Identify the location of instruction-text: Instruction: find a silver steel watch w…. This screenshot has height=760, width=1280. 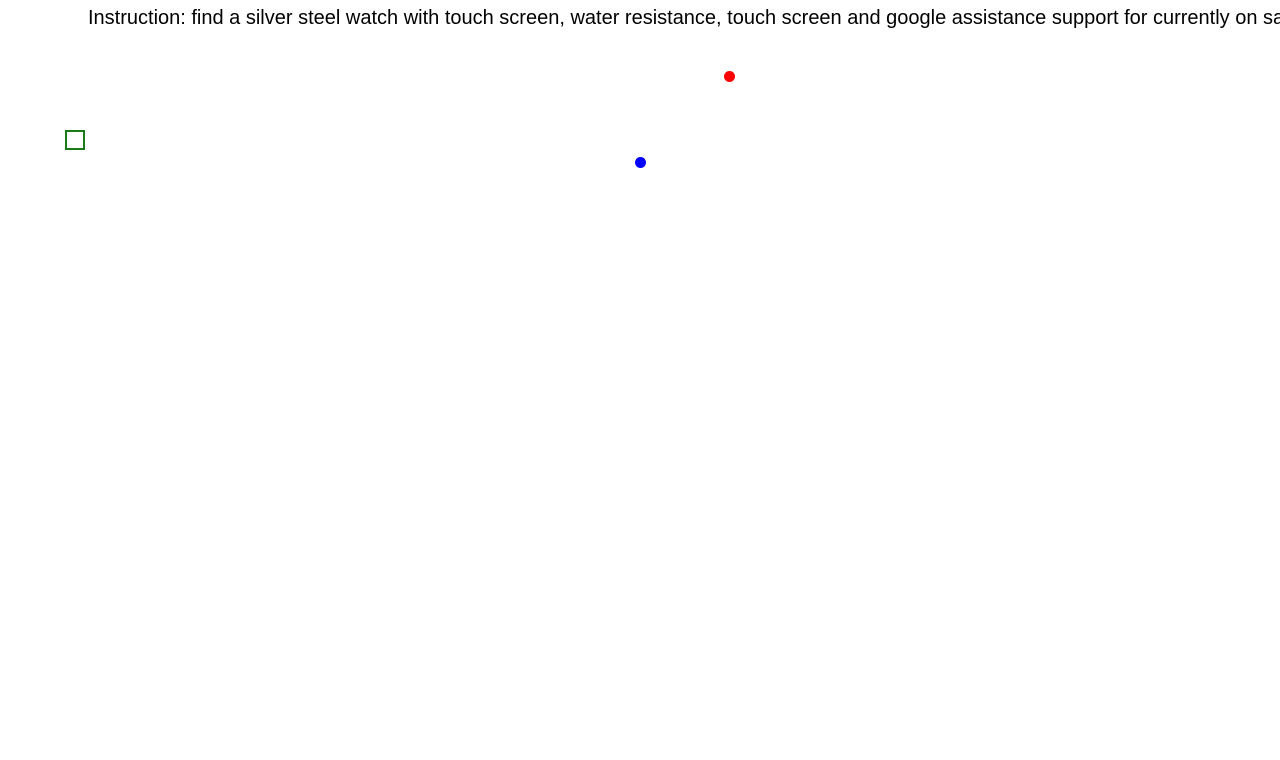
(684, 18).